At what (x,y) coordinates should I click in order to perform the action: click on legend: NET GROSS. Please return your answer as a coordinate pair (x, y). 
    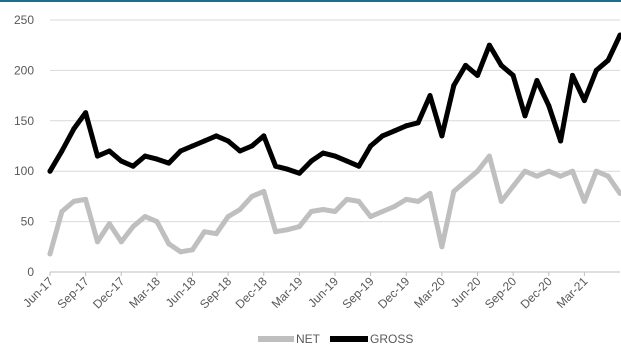
    Looking at the image, I should click on (335, 339).